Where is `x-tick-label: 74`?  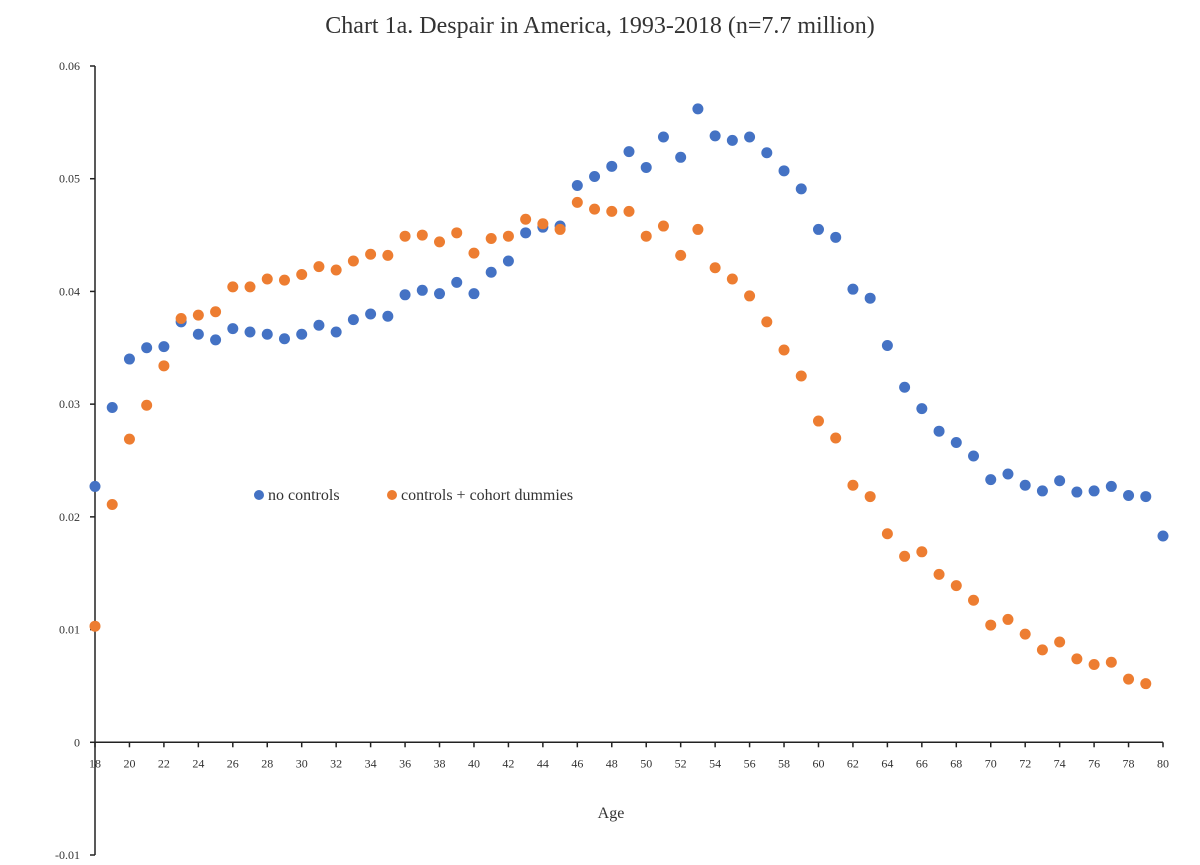
x-tick-label: 74 is located at coordinates (1060, 763).